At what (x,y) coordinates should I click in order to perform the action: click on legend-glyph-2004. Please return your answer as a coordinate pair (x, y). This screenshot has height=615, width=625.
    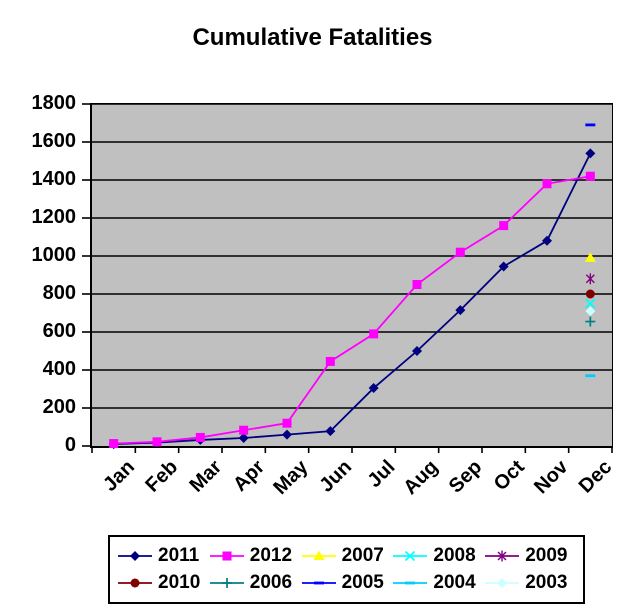
    Looking at the image, I should click on (410, 583).